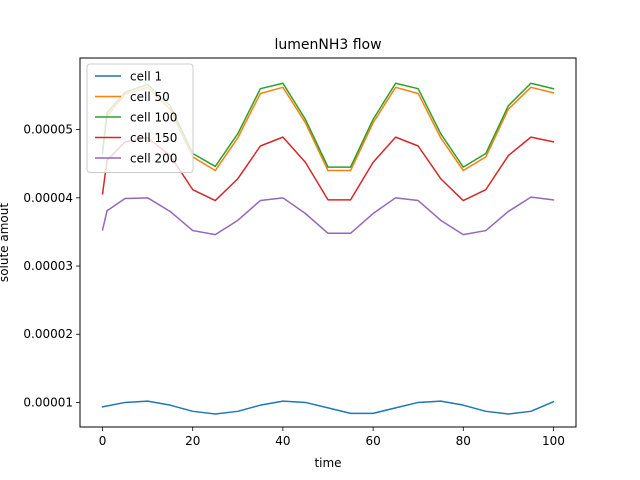  Describe the element at coordinates (372, 441) in the screenshot. I see `x-tick-label: 60` at that location.